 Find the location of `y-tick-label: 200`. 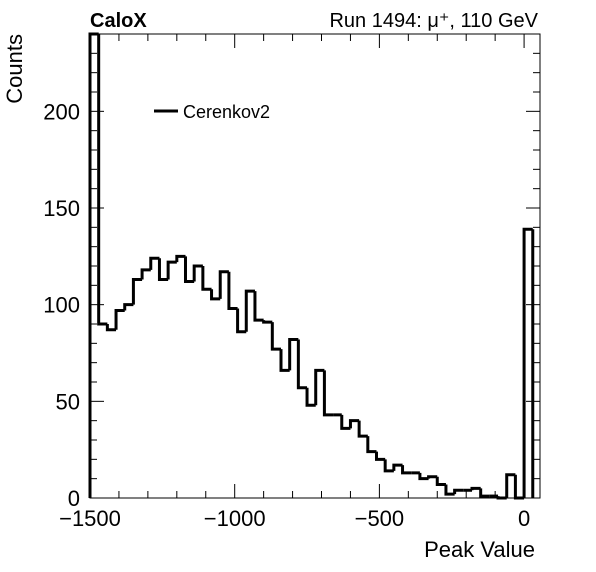

y-tick-label: 200 is located at coordinates (61, 111).